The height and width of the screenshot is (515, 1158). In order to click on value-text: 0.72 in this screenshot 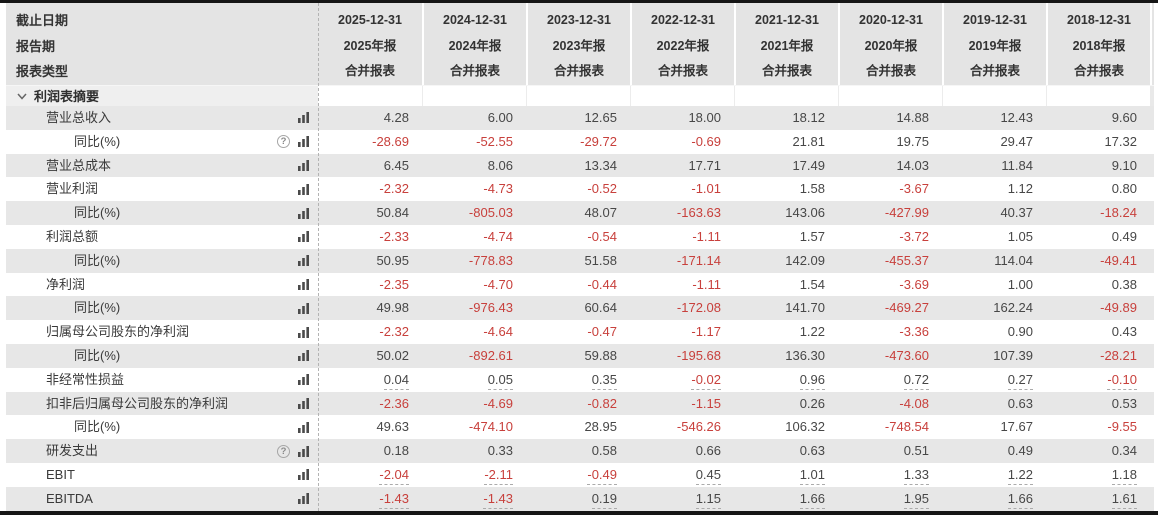, I will do `click(916, 380)`.